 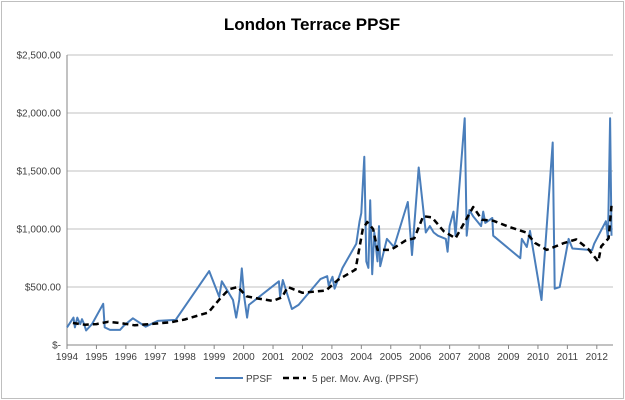 What do you see at coordinates (332, 357) in the screenshot?
I see `x-tick-label: 2003` at bounding box center [332, 357].